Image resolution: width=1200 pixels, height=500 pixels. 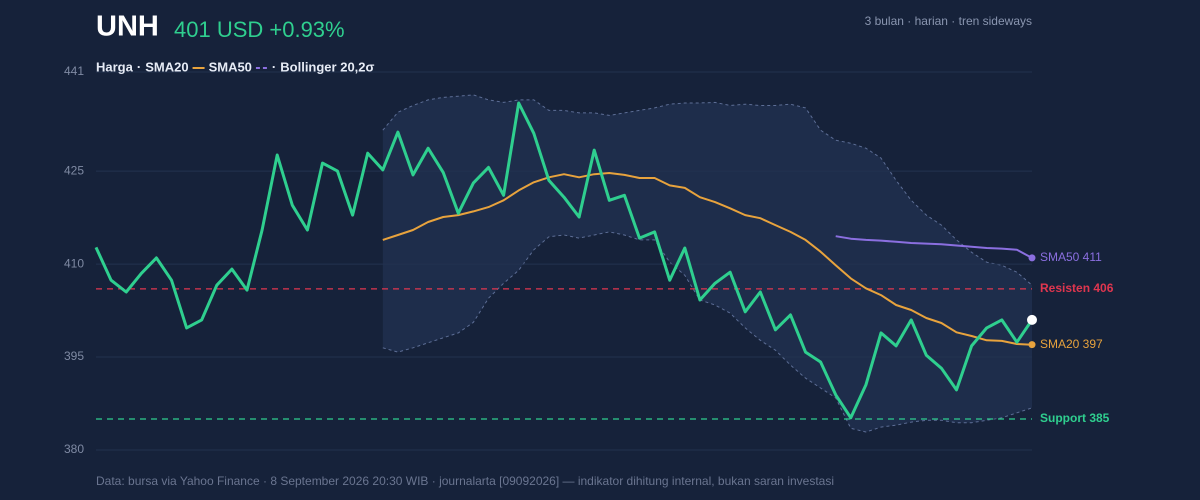 What do you see at coordinates (327, 66) in the screenshot?
I see `legend-text: Bollinger 20,2σ` at bounding box center [327, 66].